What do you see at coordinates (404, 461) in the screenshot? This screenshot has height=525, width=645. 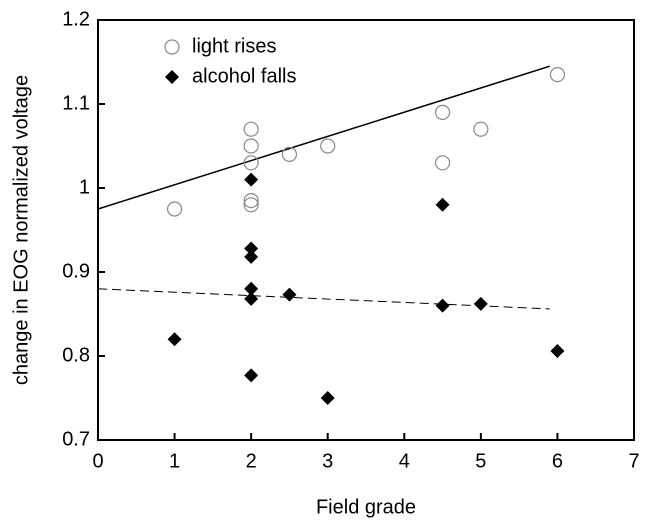 I see `x-tick-label: 4` at bounding box center [404, 461].